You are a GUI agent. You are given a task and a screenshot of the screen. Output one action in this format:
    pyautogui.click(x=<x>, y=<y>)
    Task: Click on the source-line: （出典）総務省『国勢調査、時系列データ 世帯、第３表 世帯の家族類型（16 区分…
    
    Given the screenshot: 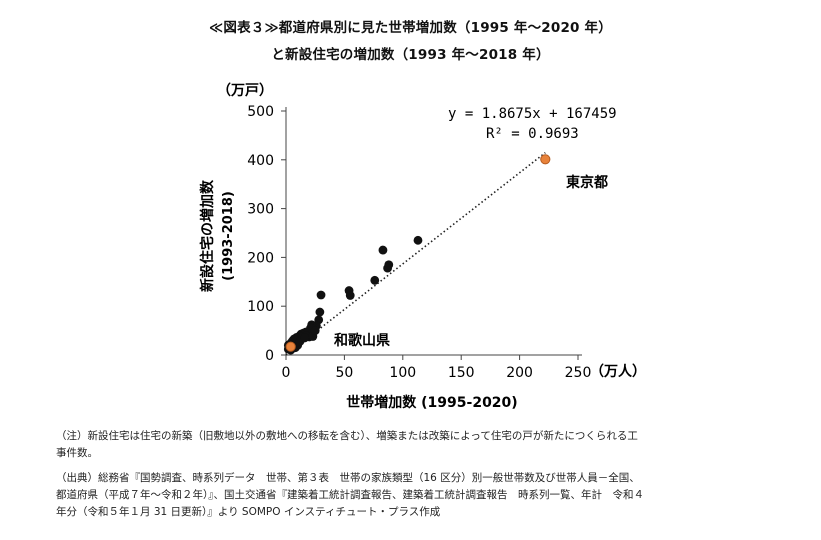 What is the action you would take?
    pyautogui.click(x=348, y=478)
    